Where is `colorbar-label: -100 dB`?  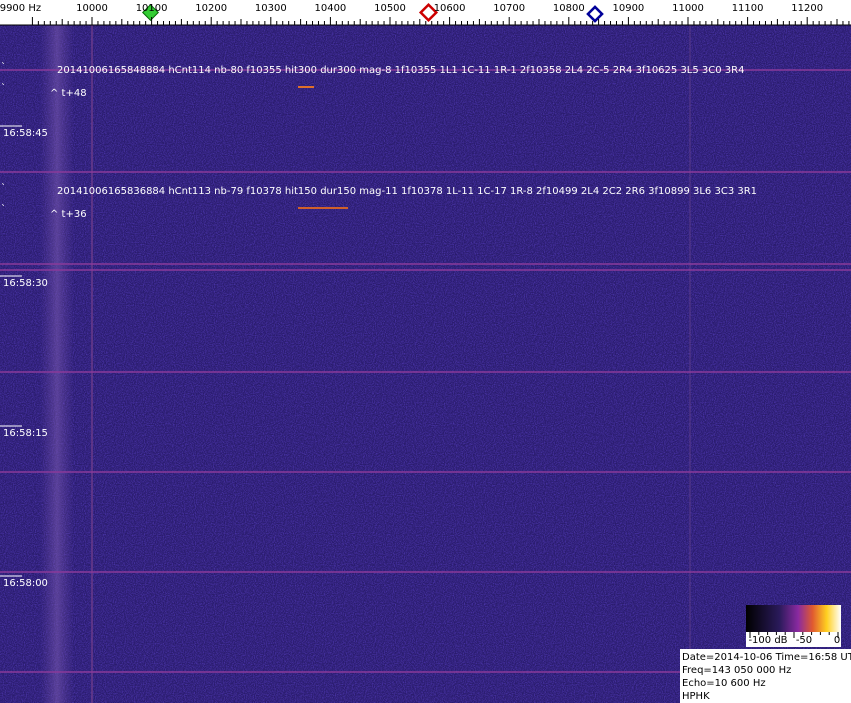 colorbar-label: -100 dB is located at coordinates (767, 640).